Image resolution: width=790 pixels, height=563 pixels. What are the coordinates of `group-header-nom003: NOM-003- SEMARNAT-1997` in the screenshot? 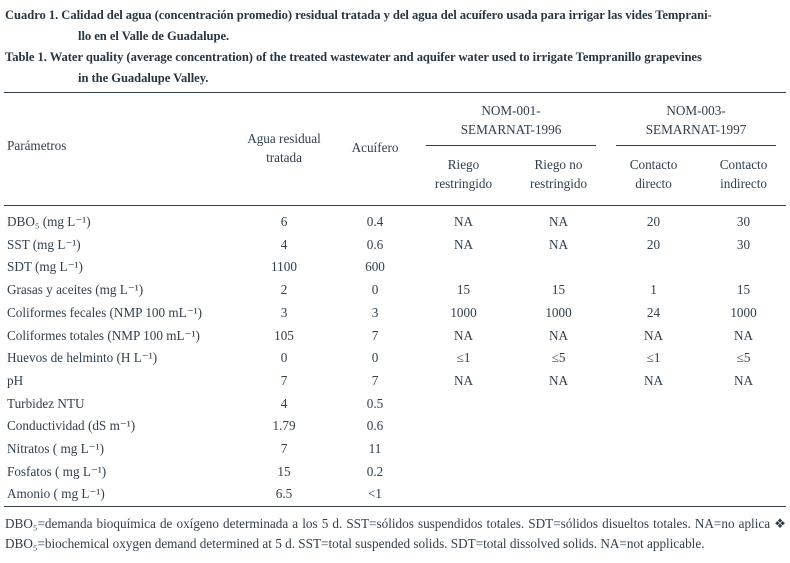 It's located at (696, 119).